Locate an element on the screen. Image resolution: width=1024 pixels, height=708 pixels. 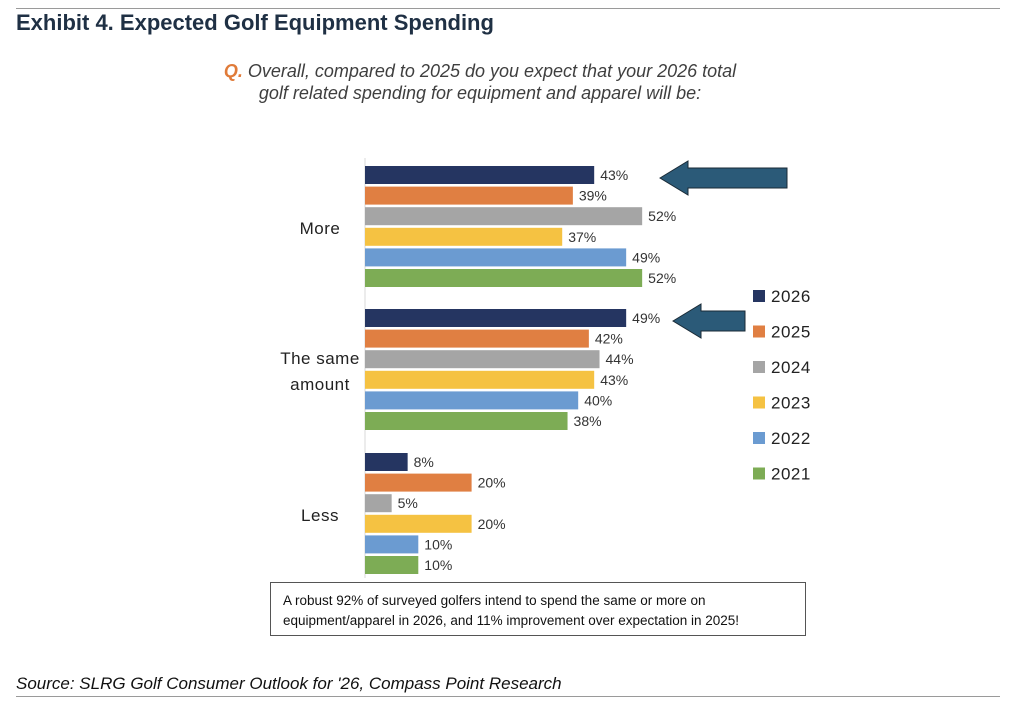
top-rule is located at coordinates (508, 8).